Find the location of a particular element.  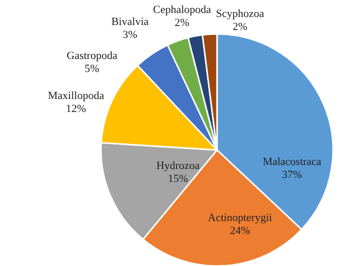

data-label: 37% is located at coordinates (292, 175).